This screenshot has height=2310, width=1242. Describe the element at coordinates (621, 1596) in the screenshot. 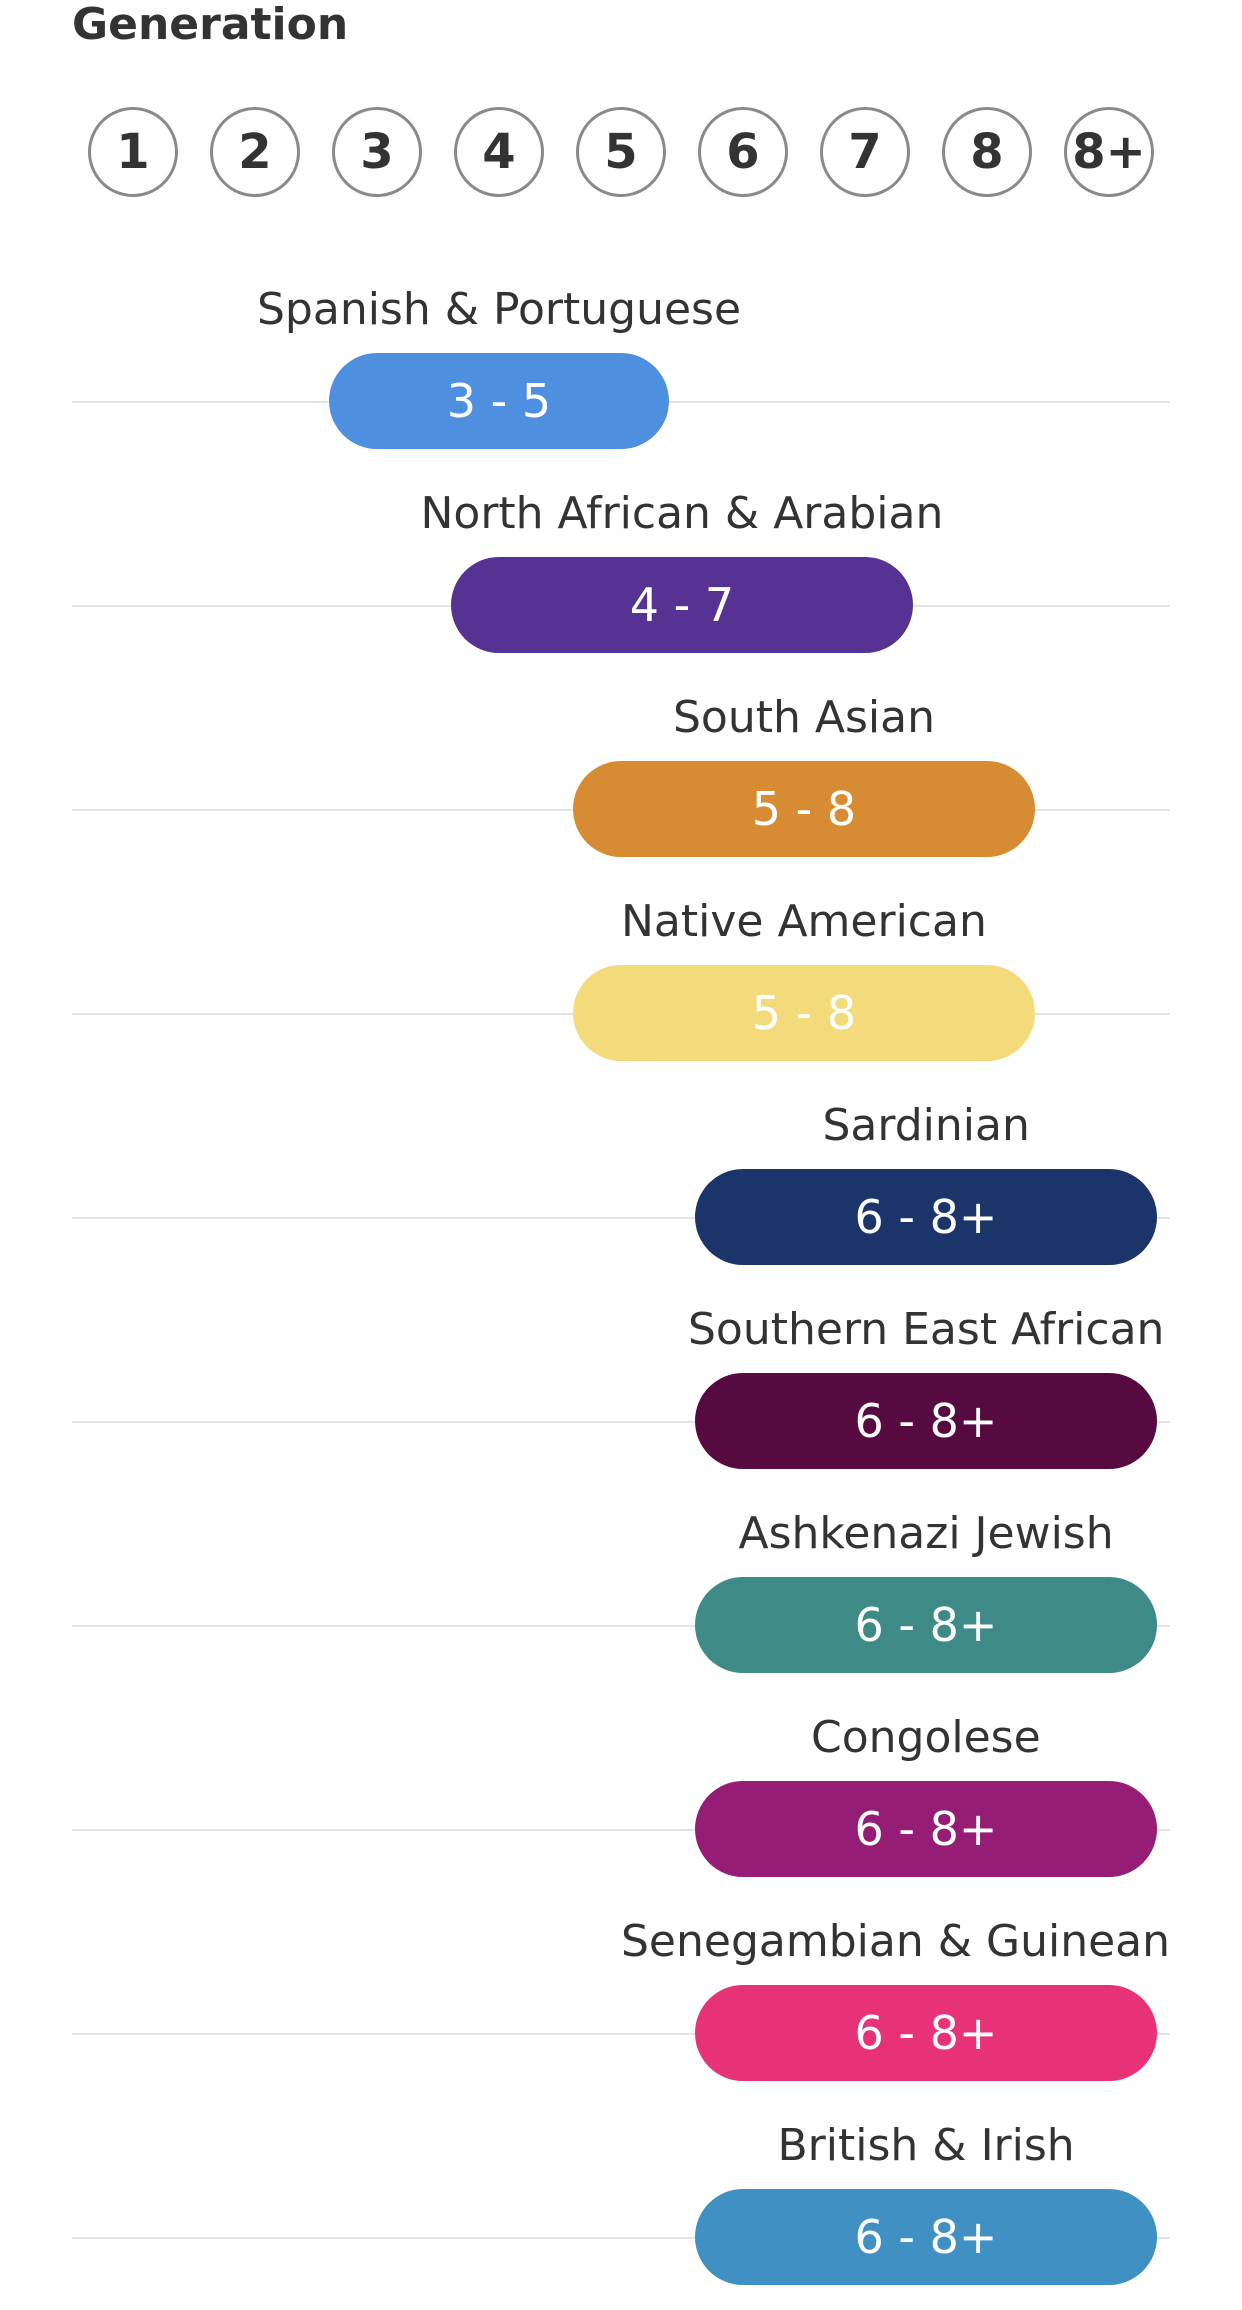

I see `ancestry-row: Ashkenazi Jewish 6 - 8+` at that location.